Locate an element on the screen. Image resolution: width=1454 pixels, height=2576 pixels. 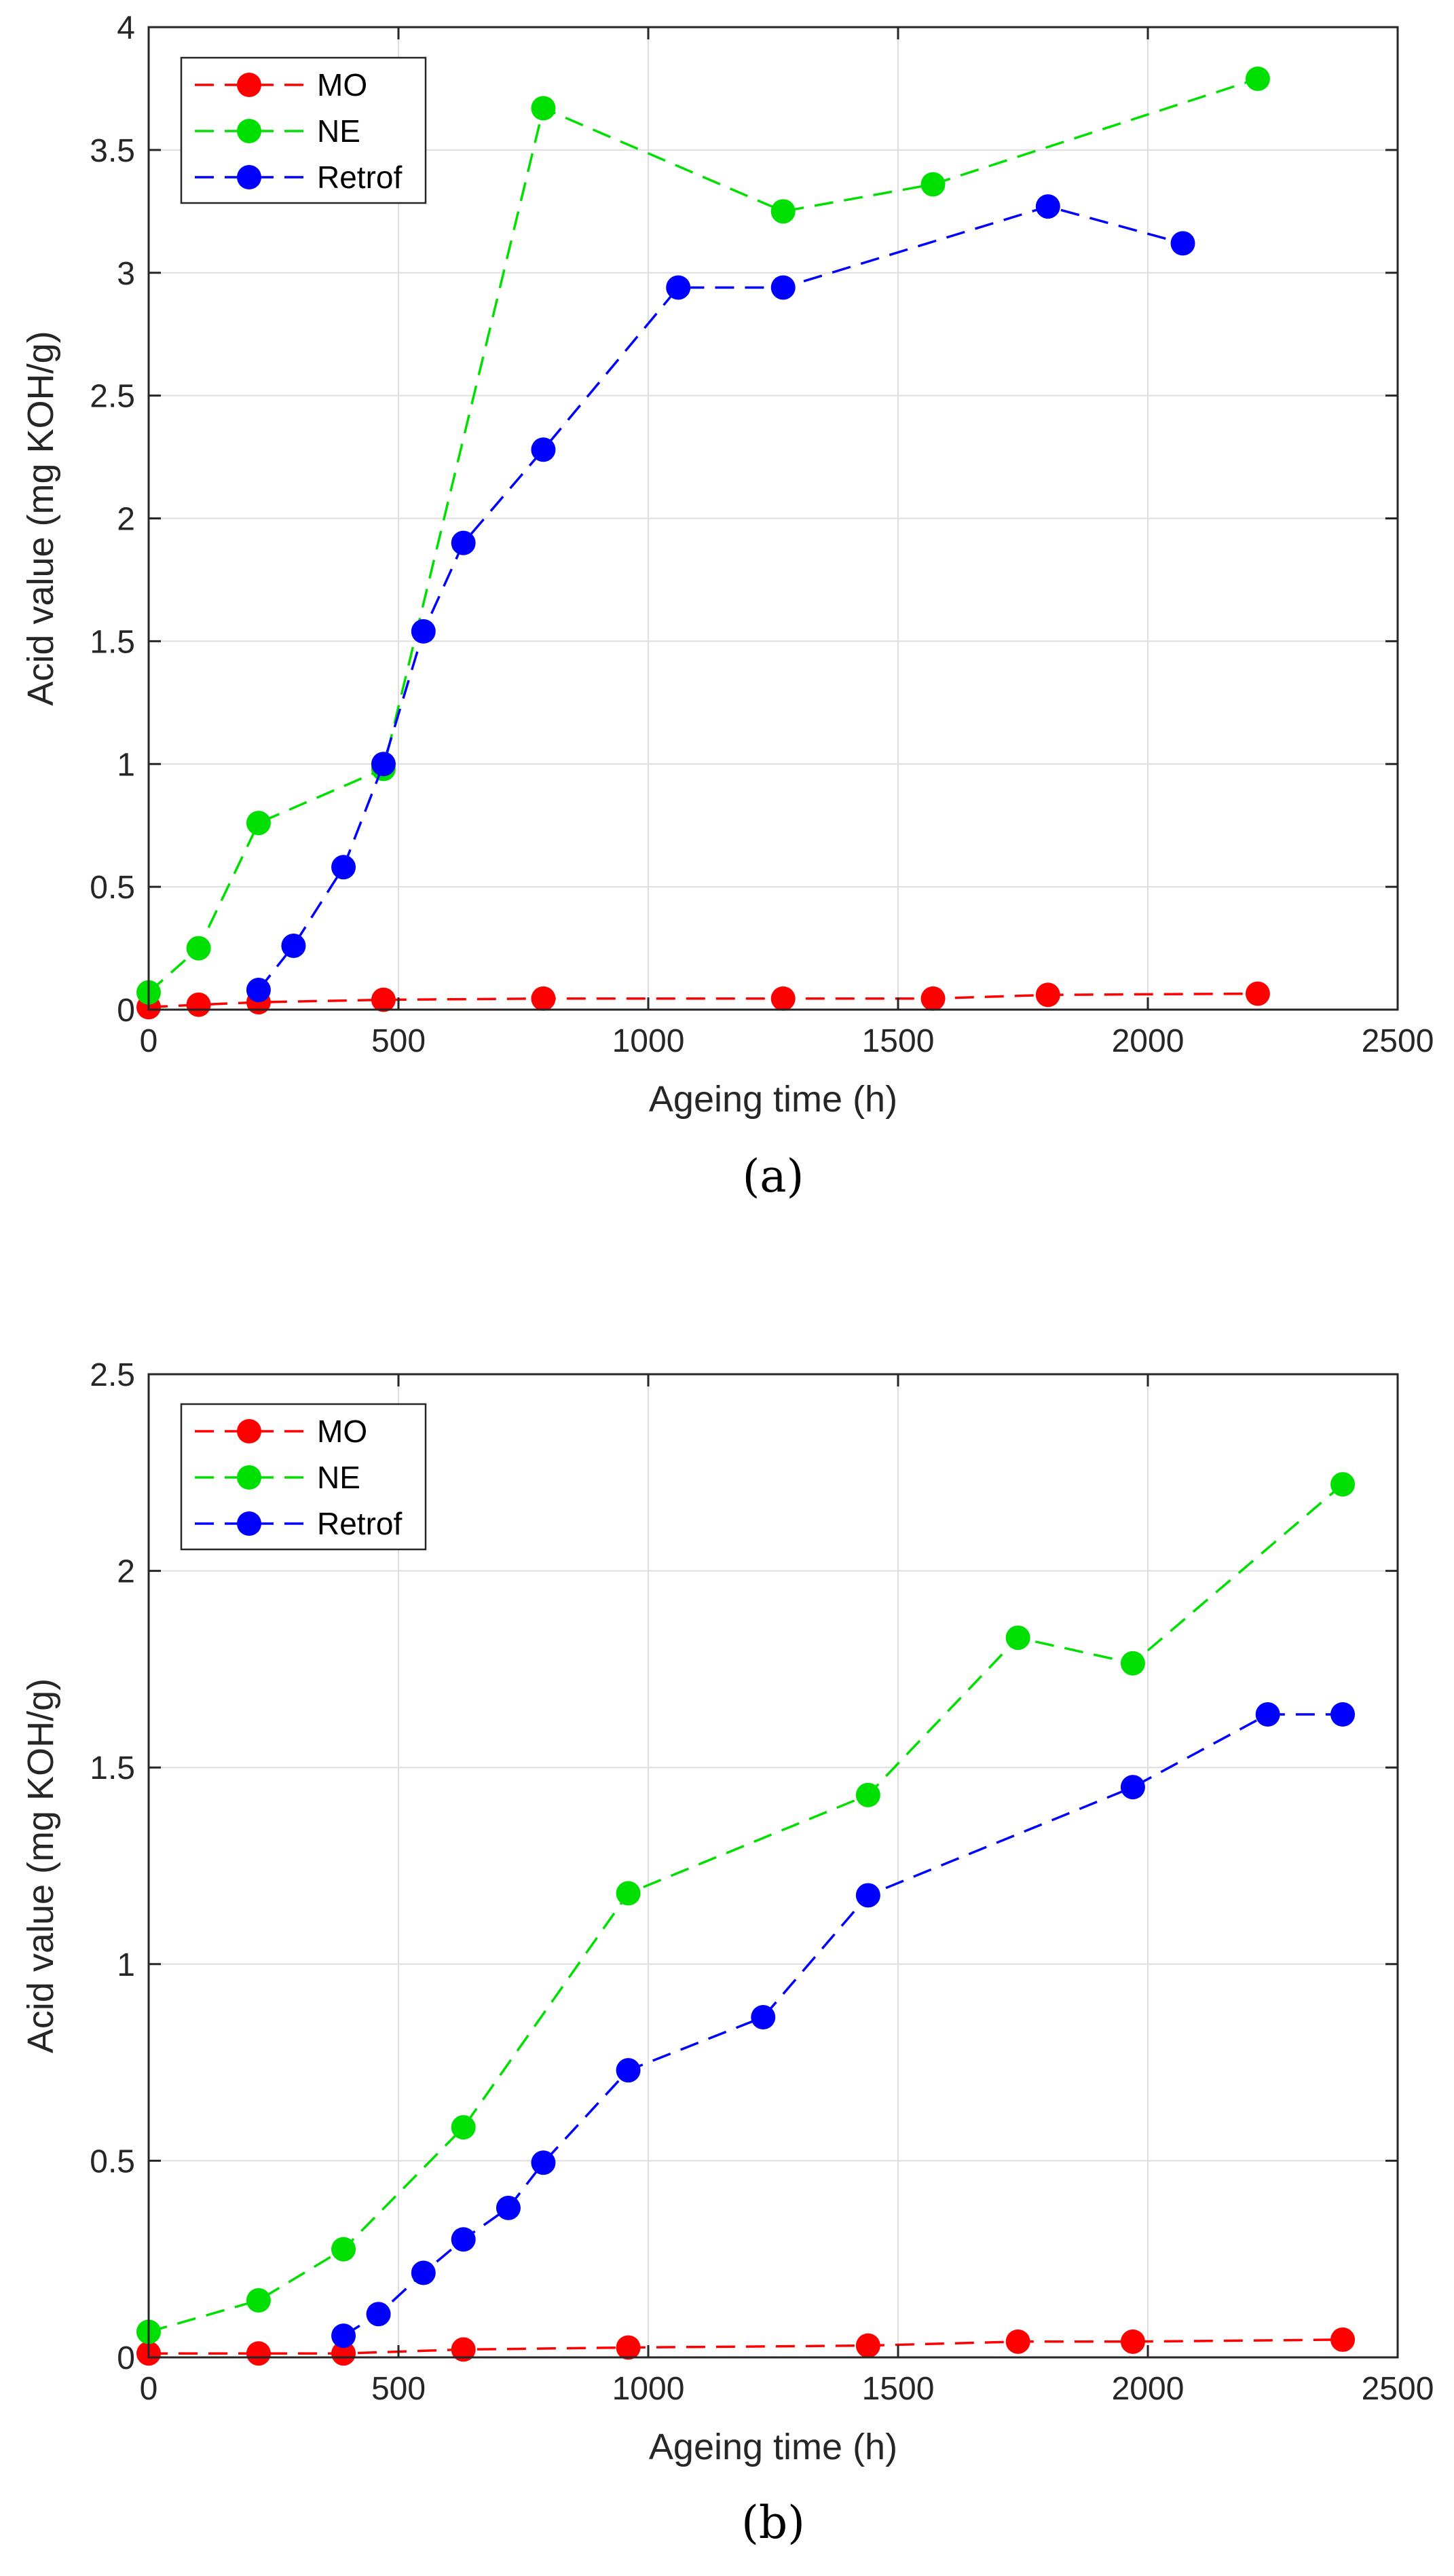
panel-label: (a) is located at coordinates (773, 1176).